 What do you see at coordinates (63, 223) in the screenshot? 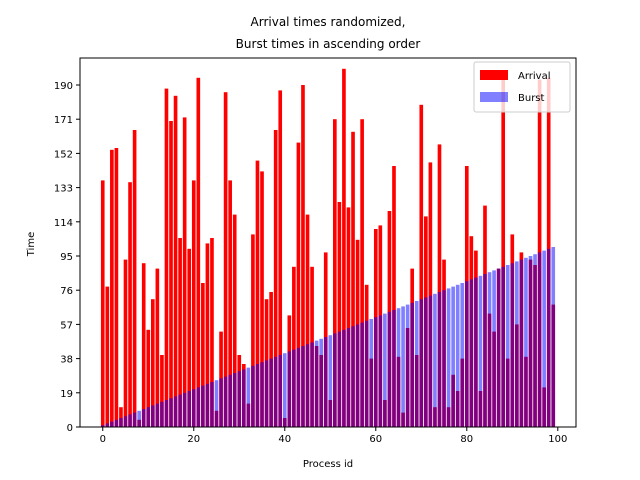
I see `y-tick-label: 114` at bounding box center [63, 223].